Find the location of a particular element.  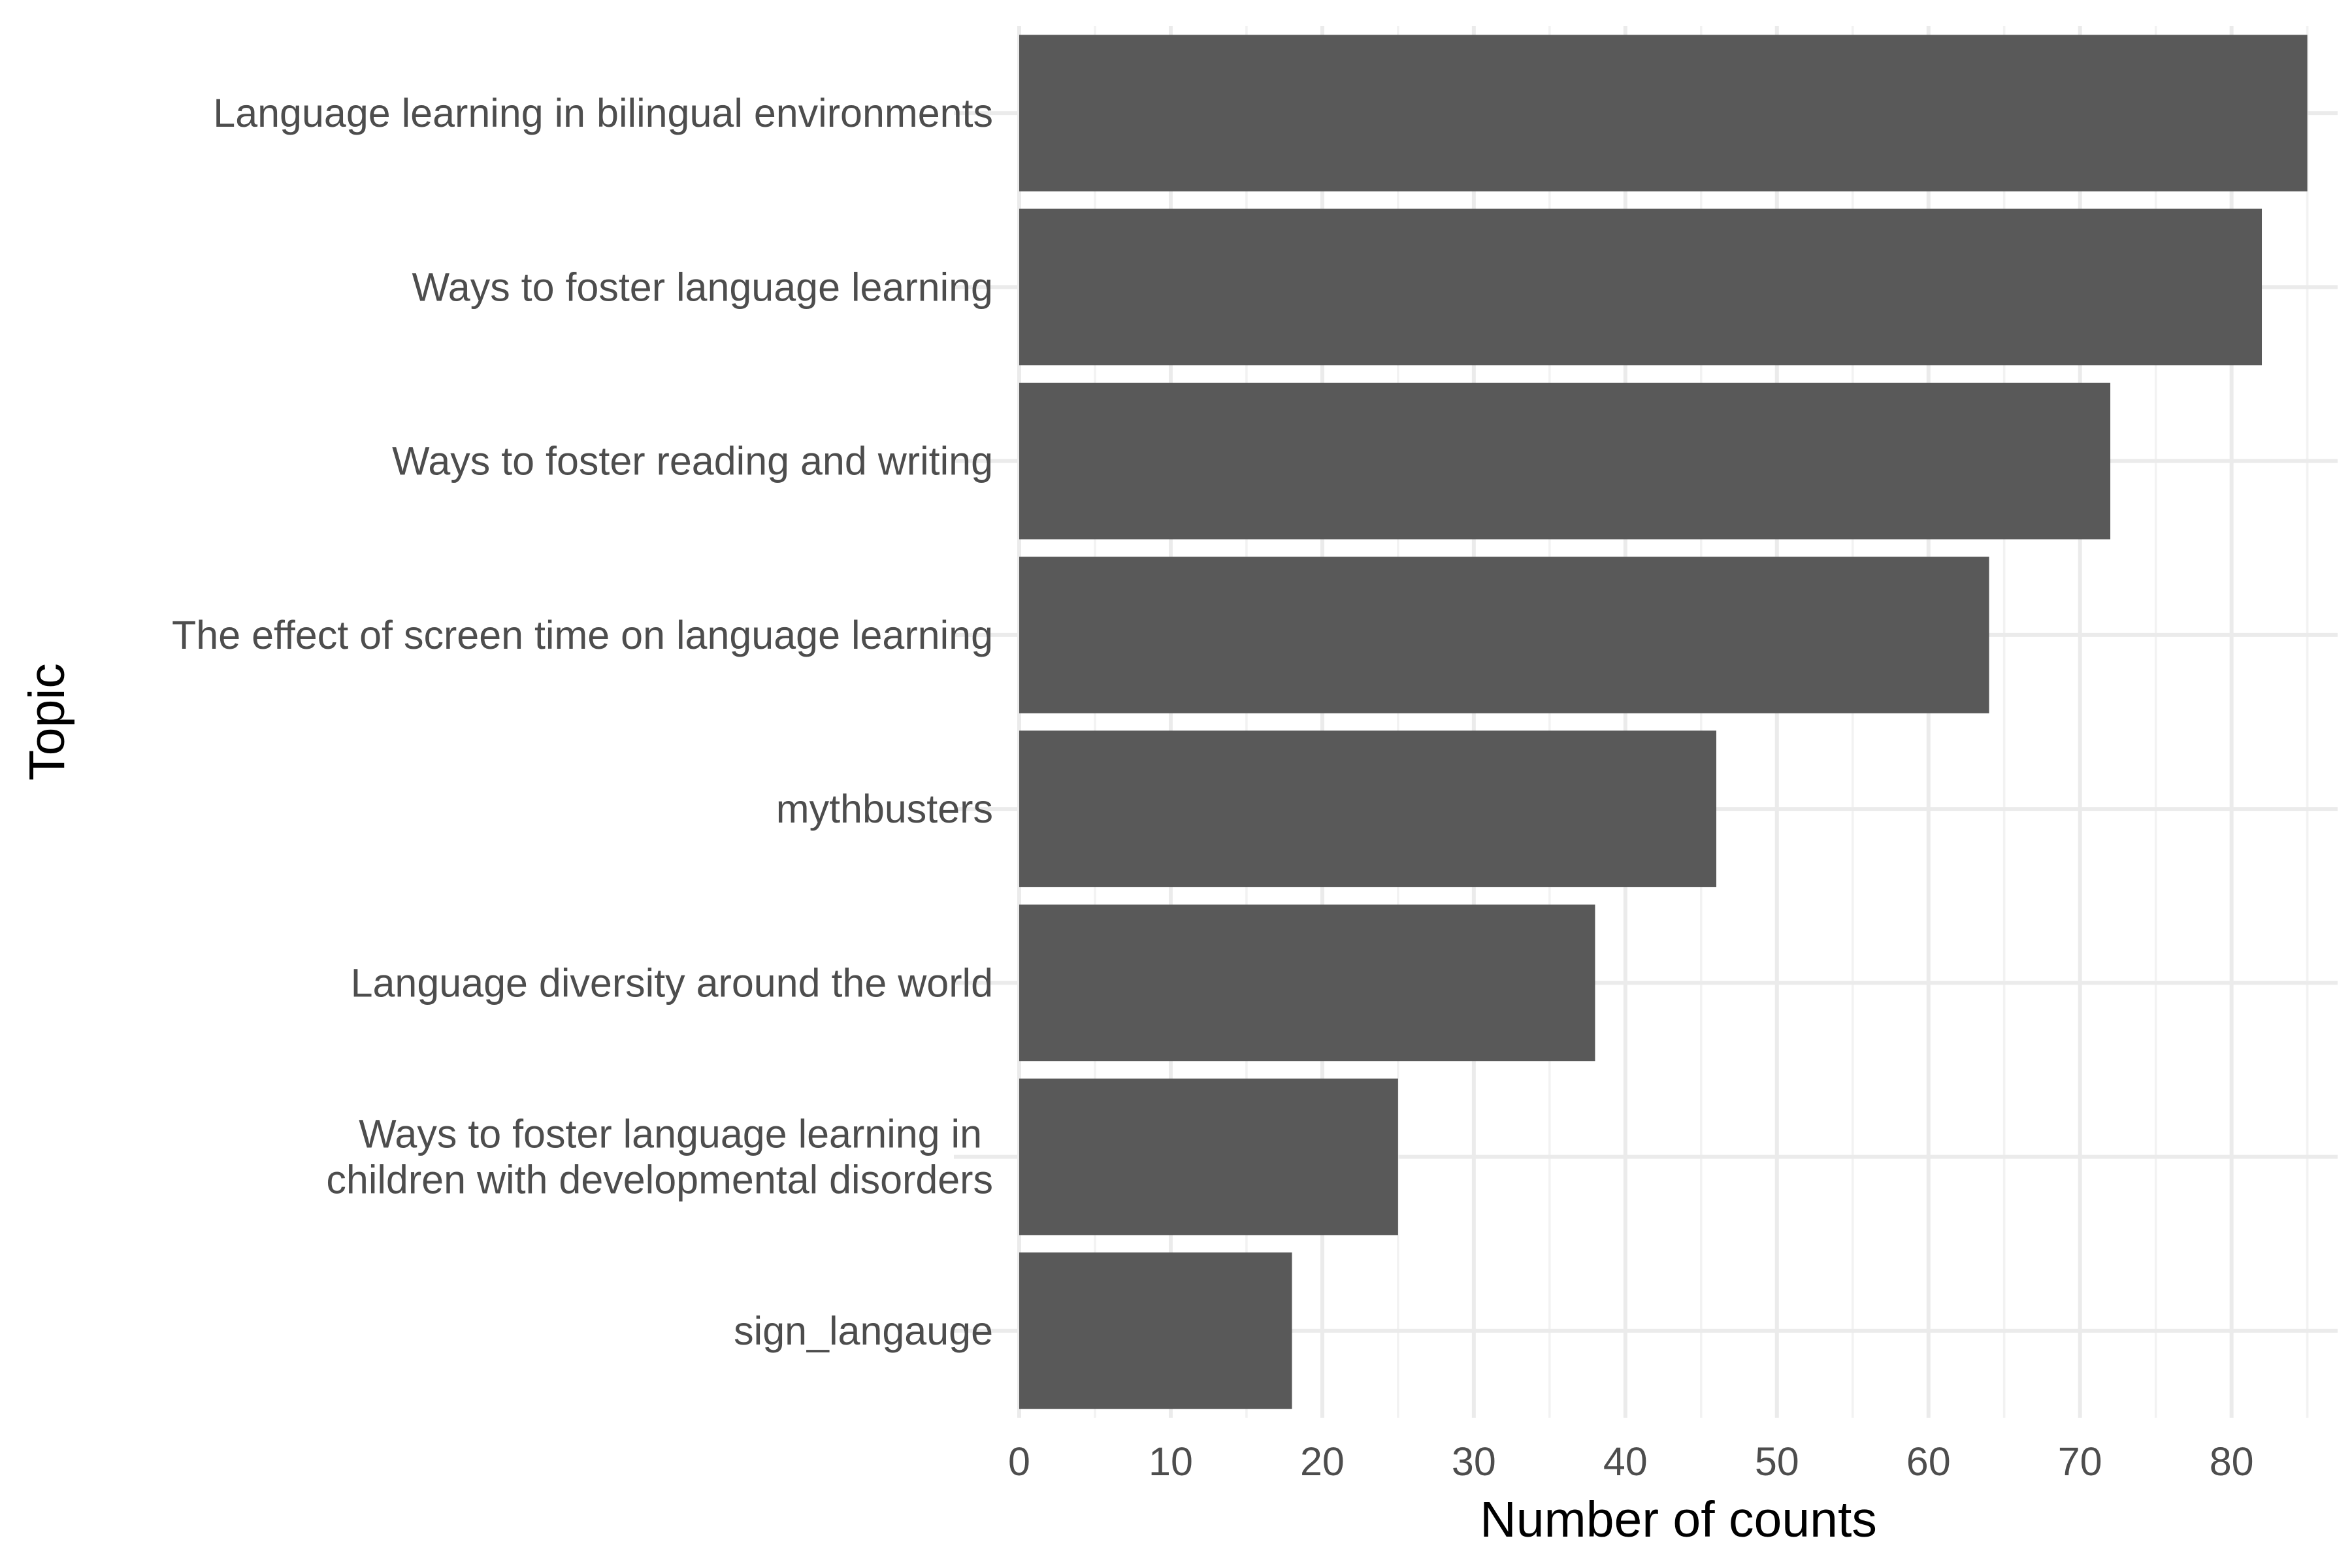

x-tick-label: 0 is located at coordinates (1019, 1461).